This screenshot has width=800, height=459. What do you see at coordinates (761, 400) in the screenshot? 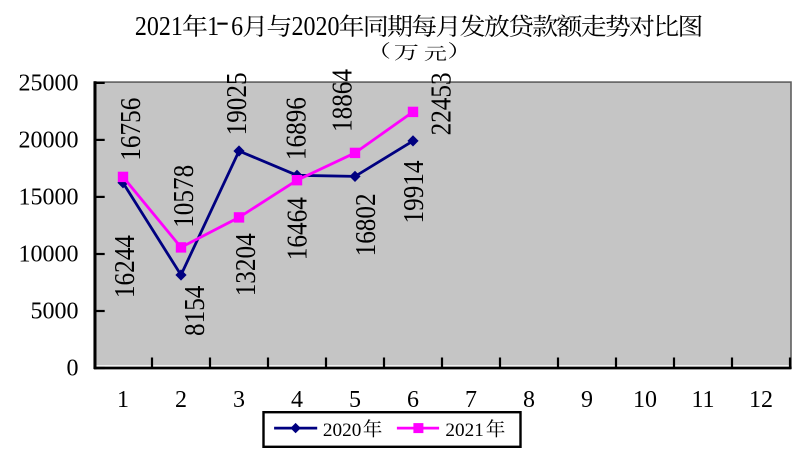
I see `svg-text: 12` at bounding box center [761, 400].